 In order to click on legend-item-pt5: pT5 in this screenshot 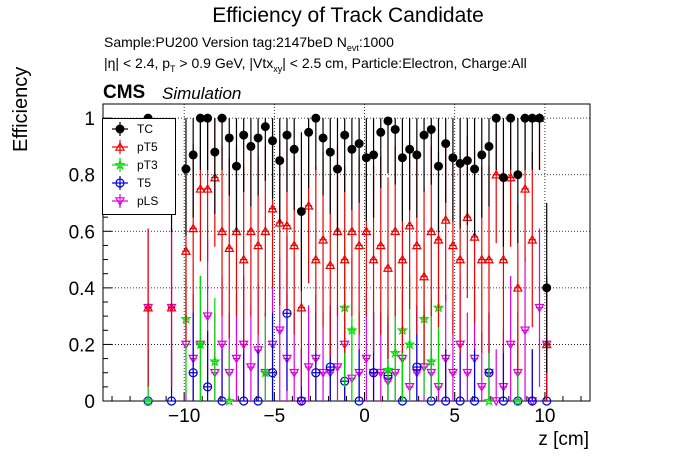, I will do `click(139, 147)`.